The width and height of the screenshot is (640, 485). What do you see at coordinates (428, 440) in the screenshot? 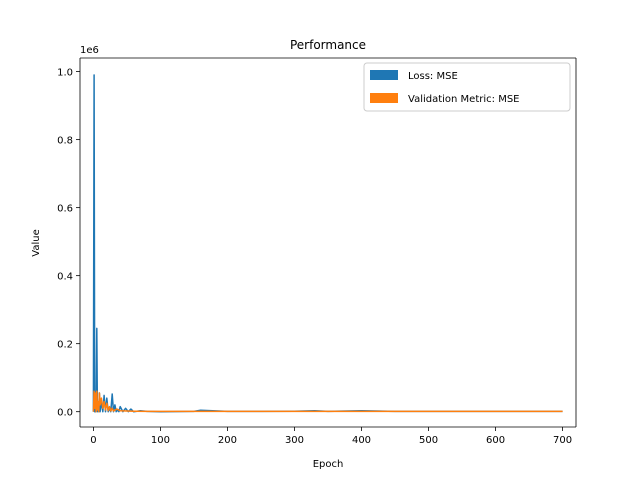
I see `x-tick-label-5: 500` at bounding box center [428, 440].